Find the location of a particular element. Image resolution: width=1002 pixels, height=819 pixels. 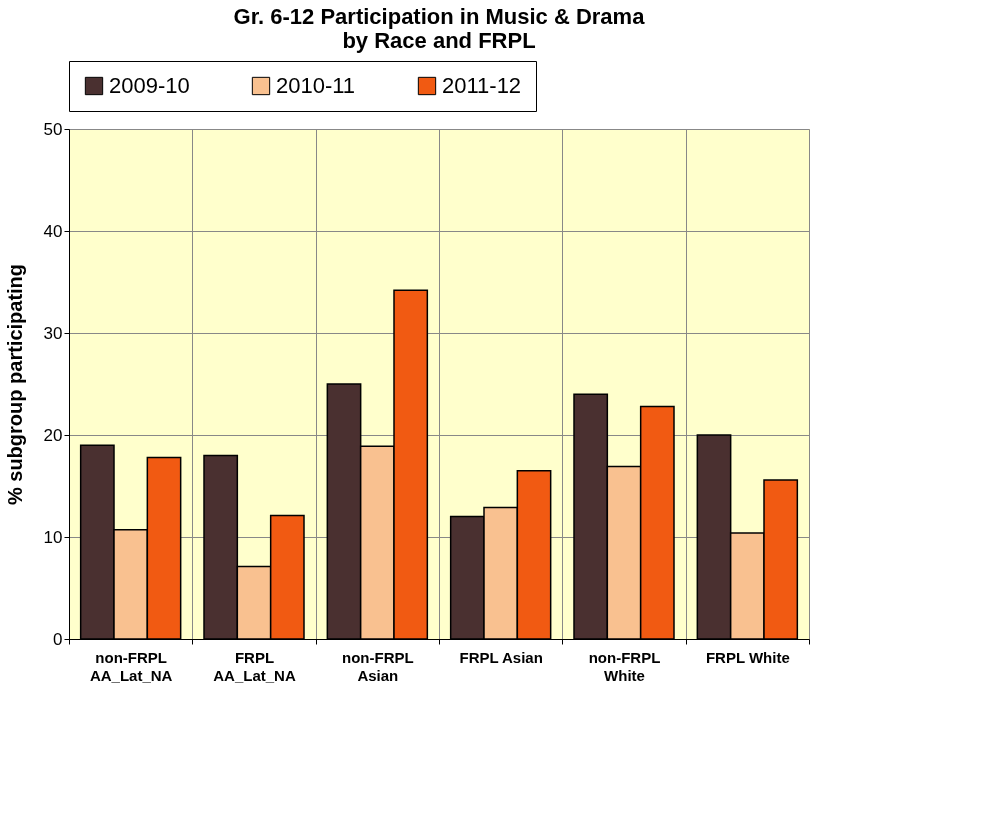

y-tick-label: 0 is located at coordinates (58, 639).